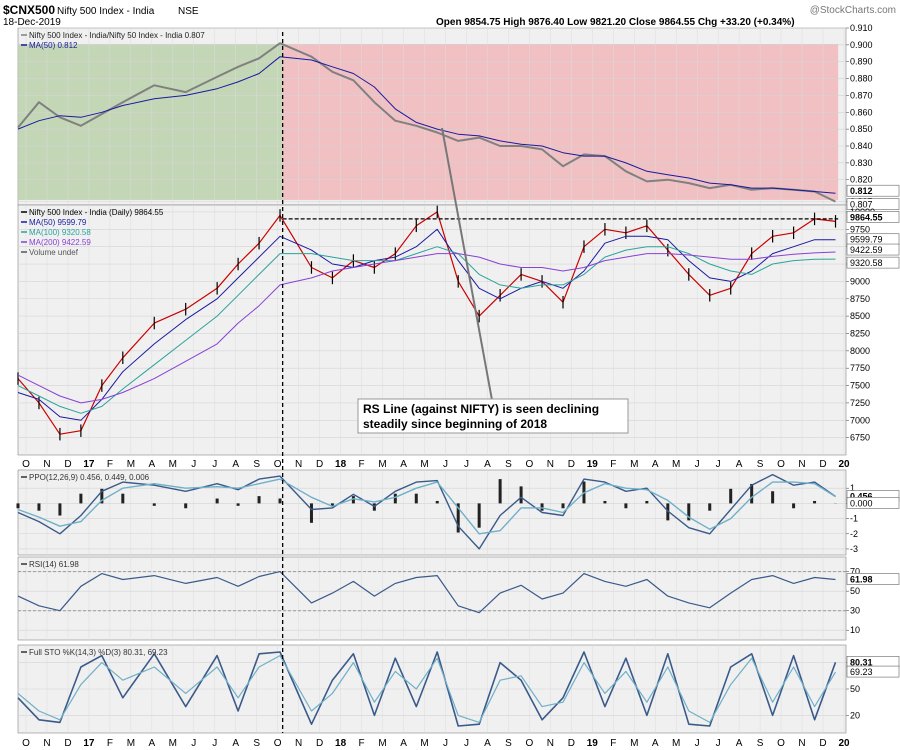 The width and height of the screenshot is (900, 750). What do you see at coordinates (854, 534) in the screenshot?
I see `y-tick-label: -2` at bounding box center [854, 534].